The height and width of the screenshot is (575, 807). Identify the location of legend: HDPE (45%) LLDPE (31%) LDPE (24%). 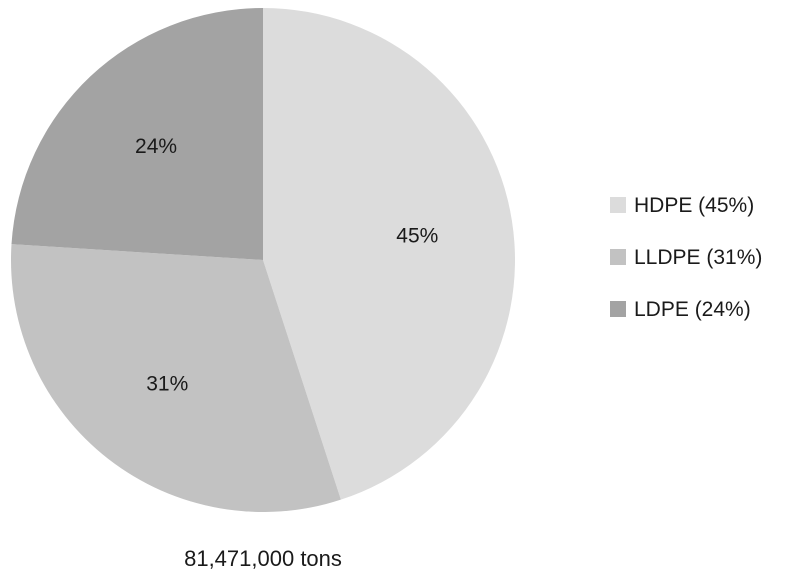
(686, 257).